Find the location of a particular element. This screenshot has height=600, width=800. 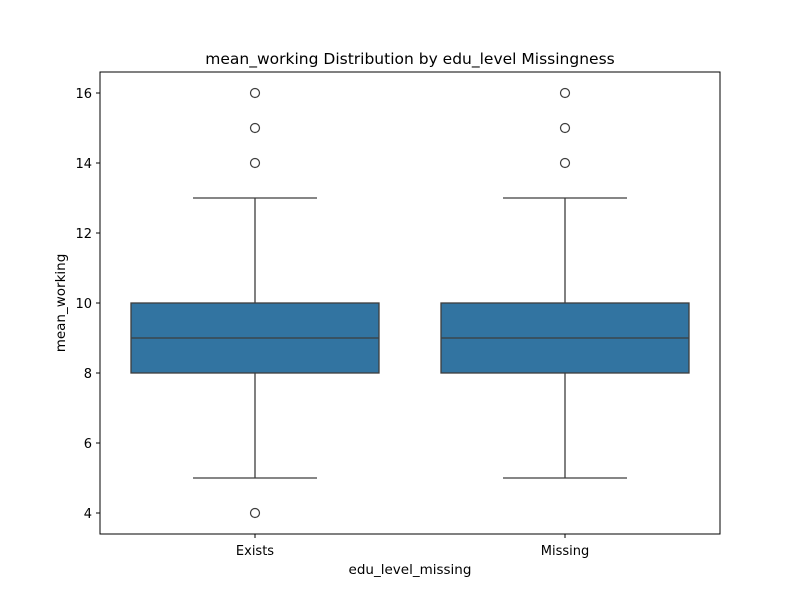

y-tick-label: 10 is located at coordinates (83, 304).